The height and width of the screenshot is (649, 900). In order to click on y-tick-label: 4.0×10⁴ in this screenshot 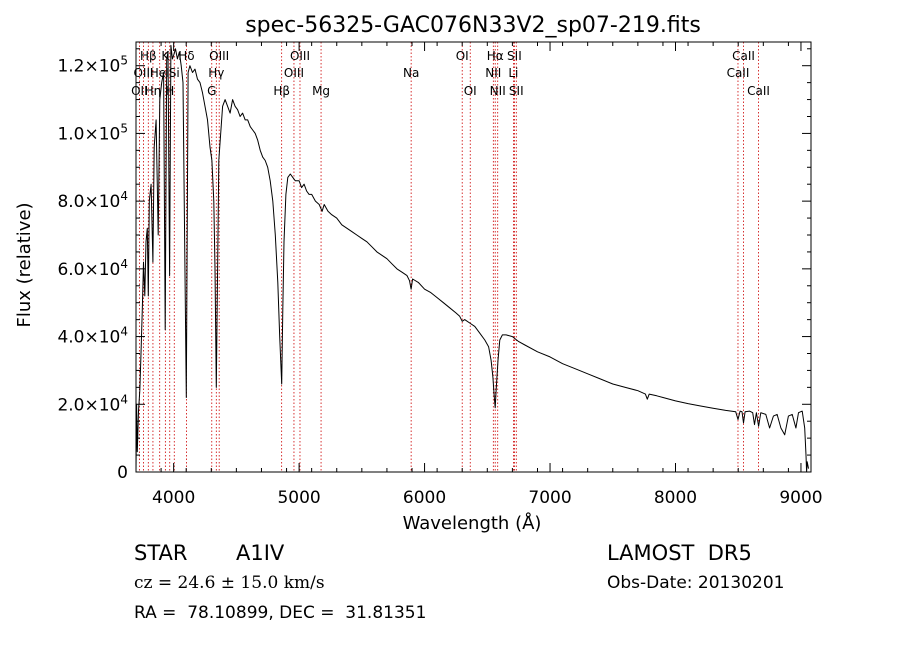, I will do `click(92, 336)`.